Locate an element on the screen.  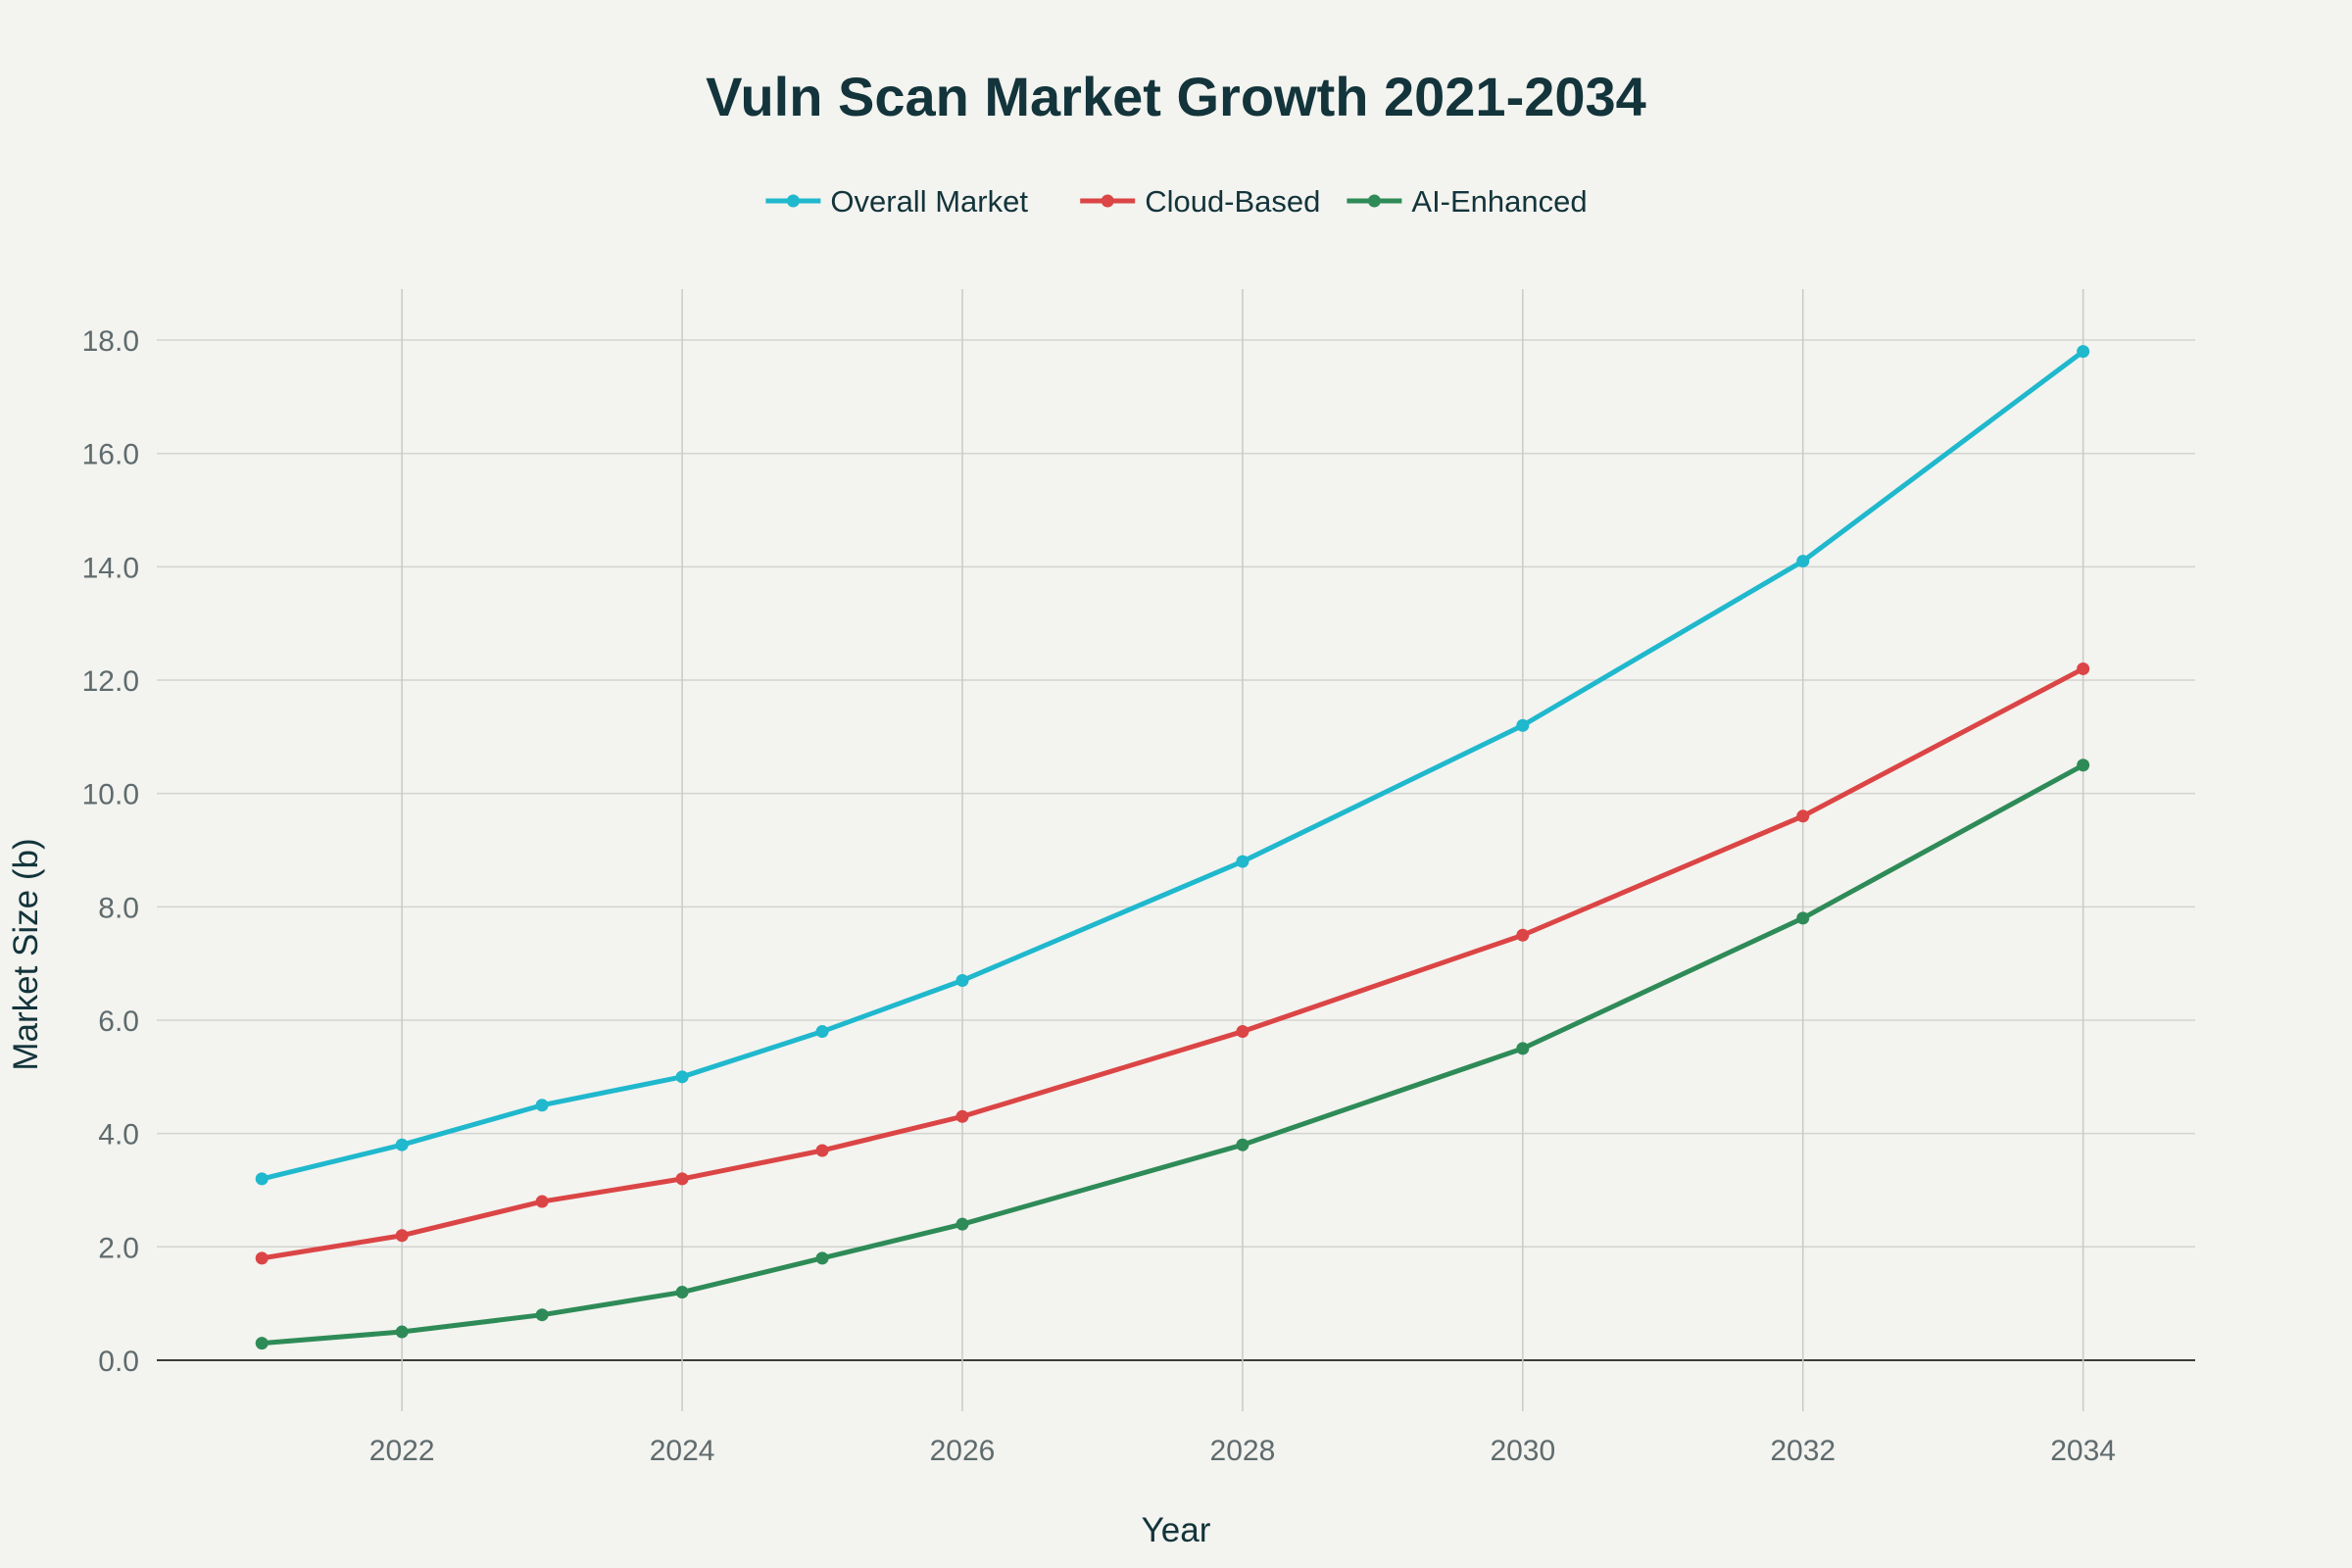
x-tick-label: 2030 is located at coordinates (1522, 1451).